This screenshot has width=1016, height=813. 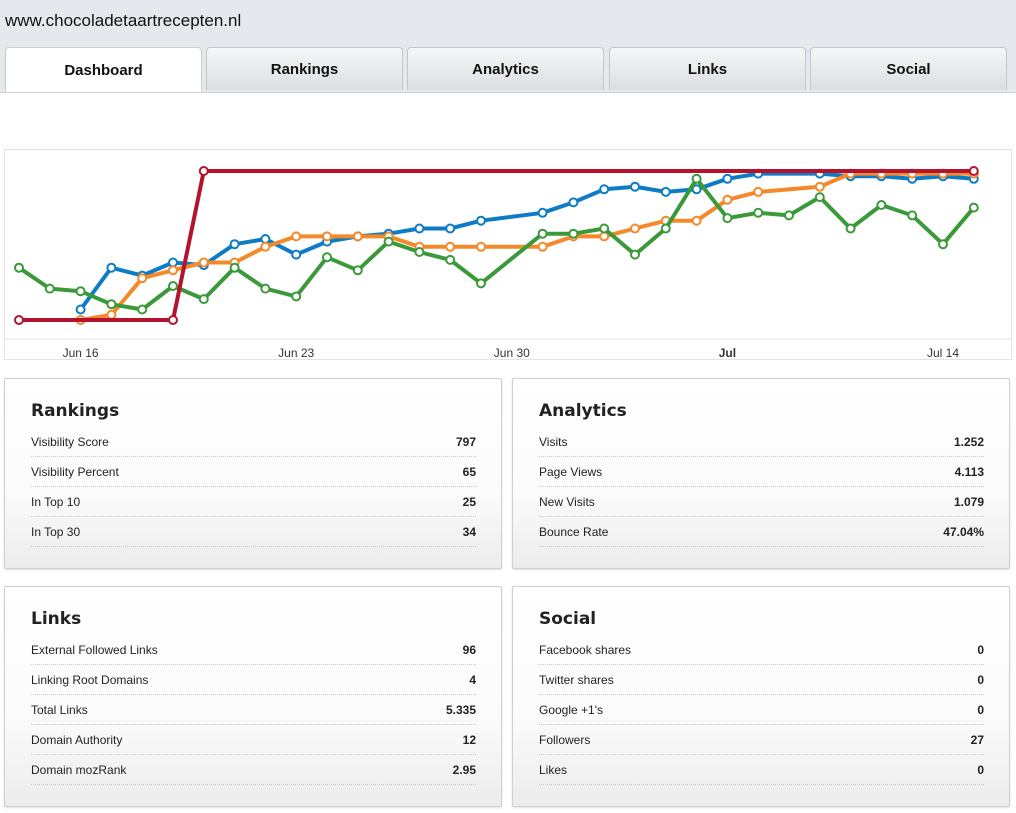 What do you see at coordinates (574, 531) in the screenshot?
I see `metric-label: Bounce Rate` at bounding box center [574, 531].